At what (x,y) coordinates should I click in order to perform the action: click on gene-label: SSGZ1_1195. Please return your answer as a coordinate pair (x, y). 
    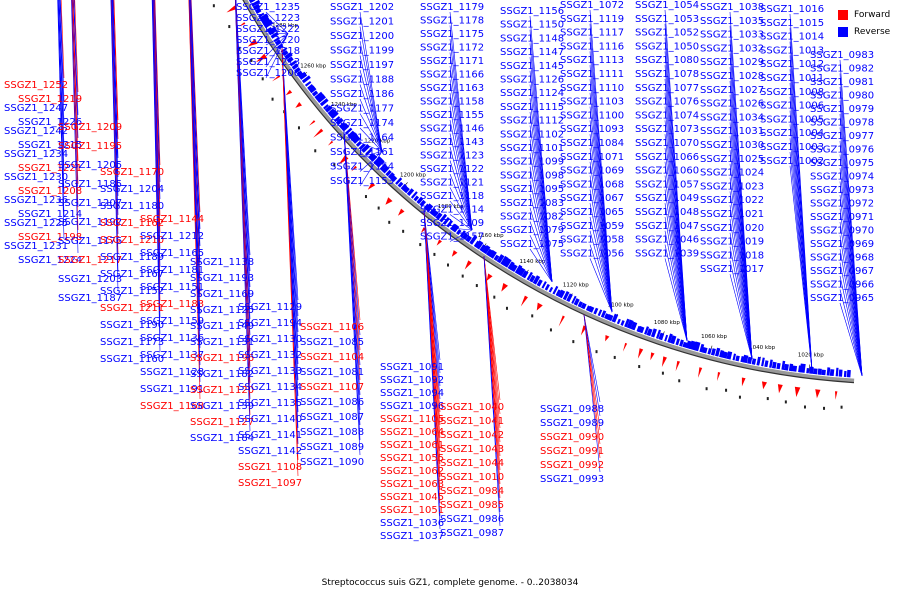
    Looking at the image, I should click on (90, 146).